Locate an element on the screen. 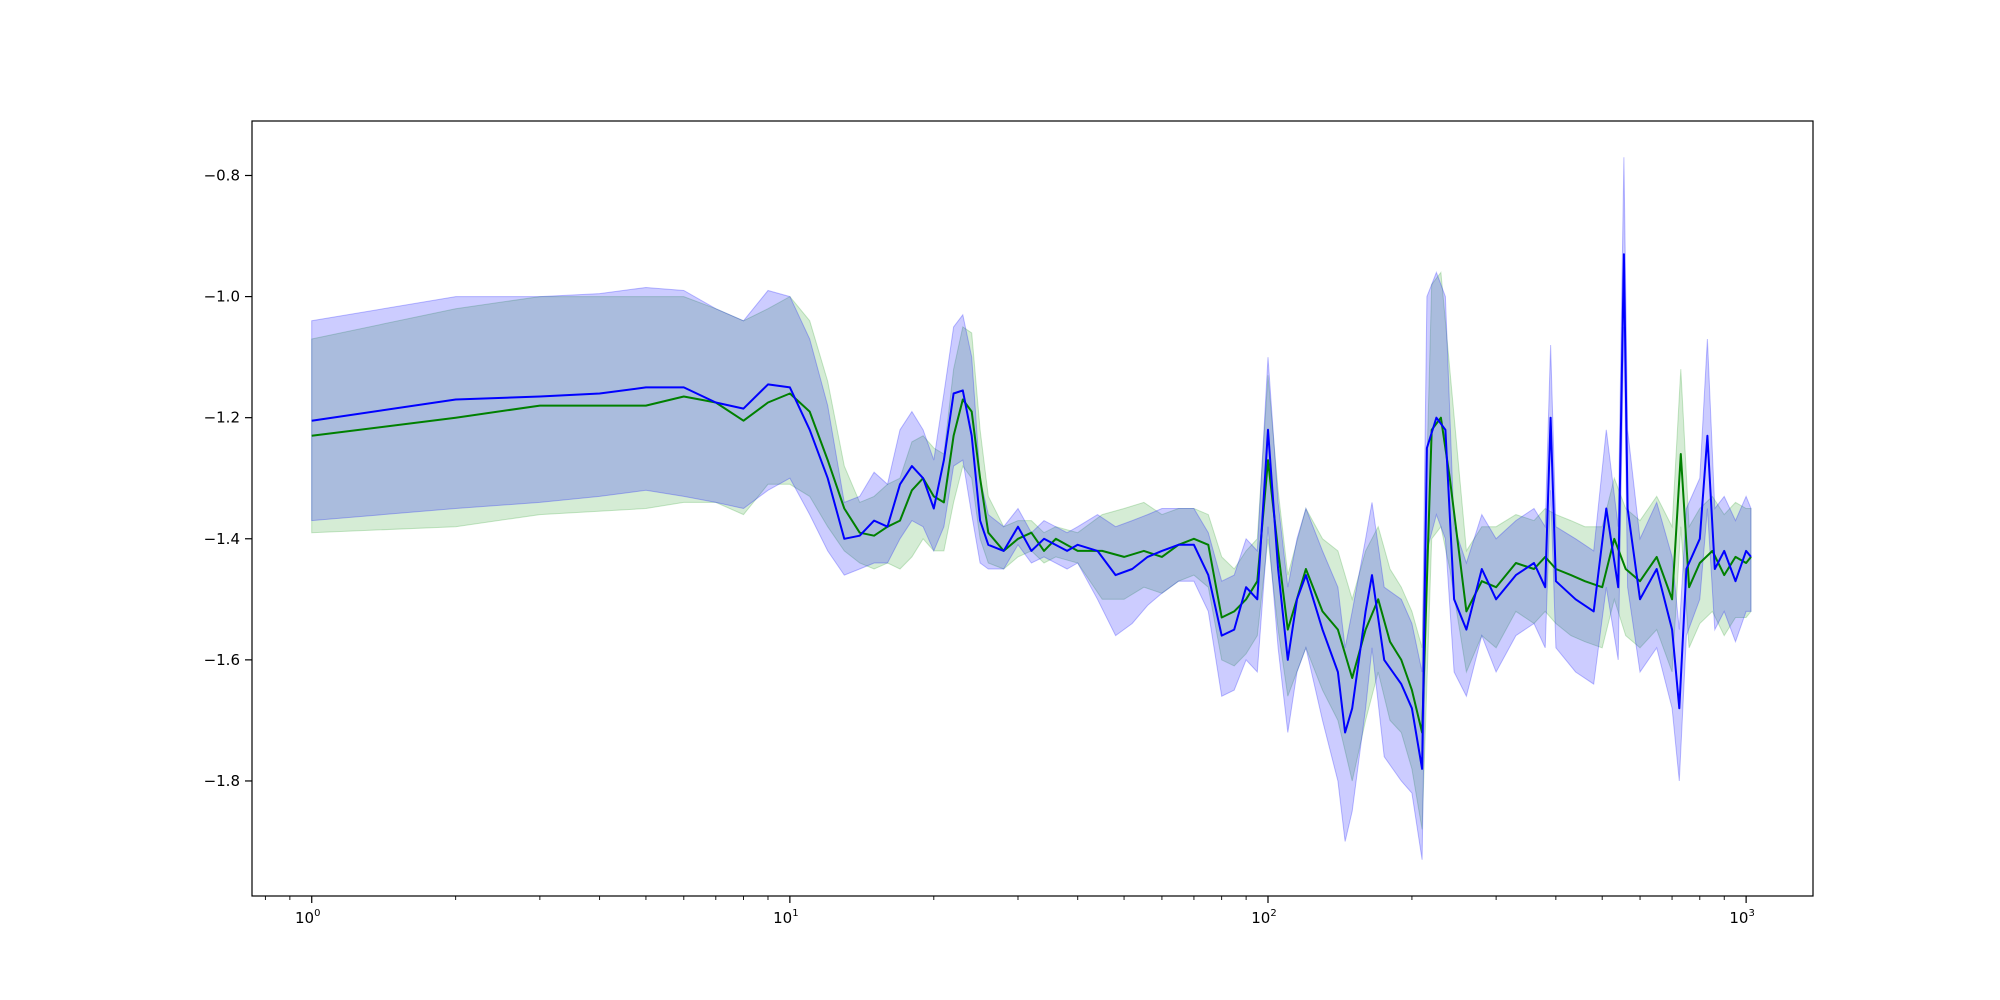 This screenshot has width=2000, height=1000. x-tick-label: 10¹ is located at coordinates (785, 917).